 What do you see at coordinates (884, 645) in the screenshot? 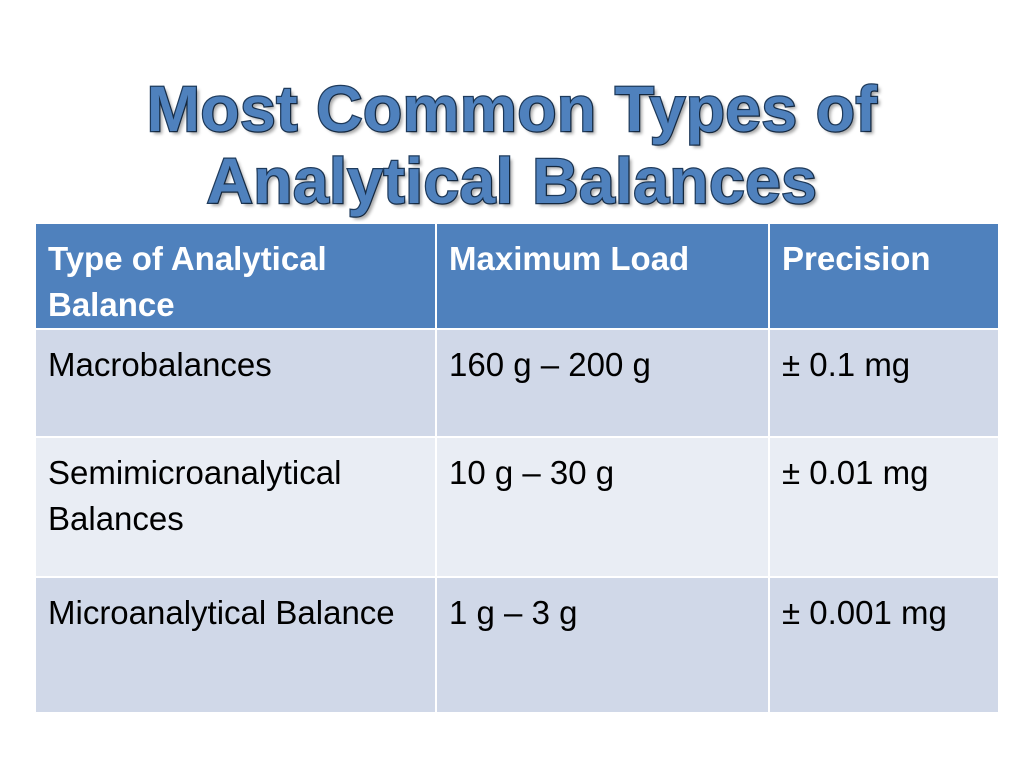
I see `cell-precision: ± 0.001 mg` at bounding box center [884, 645].